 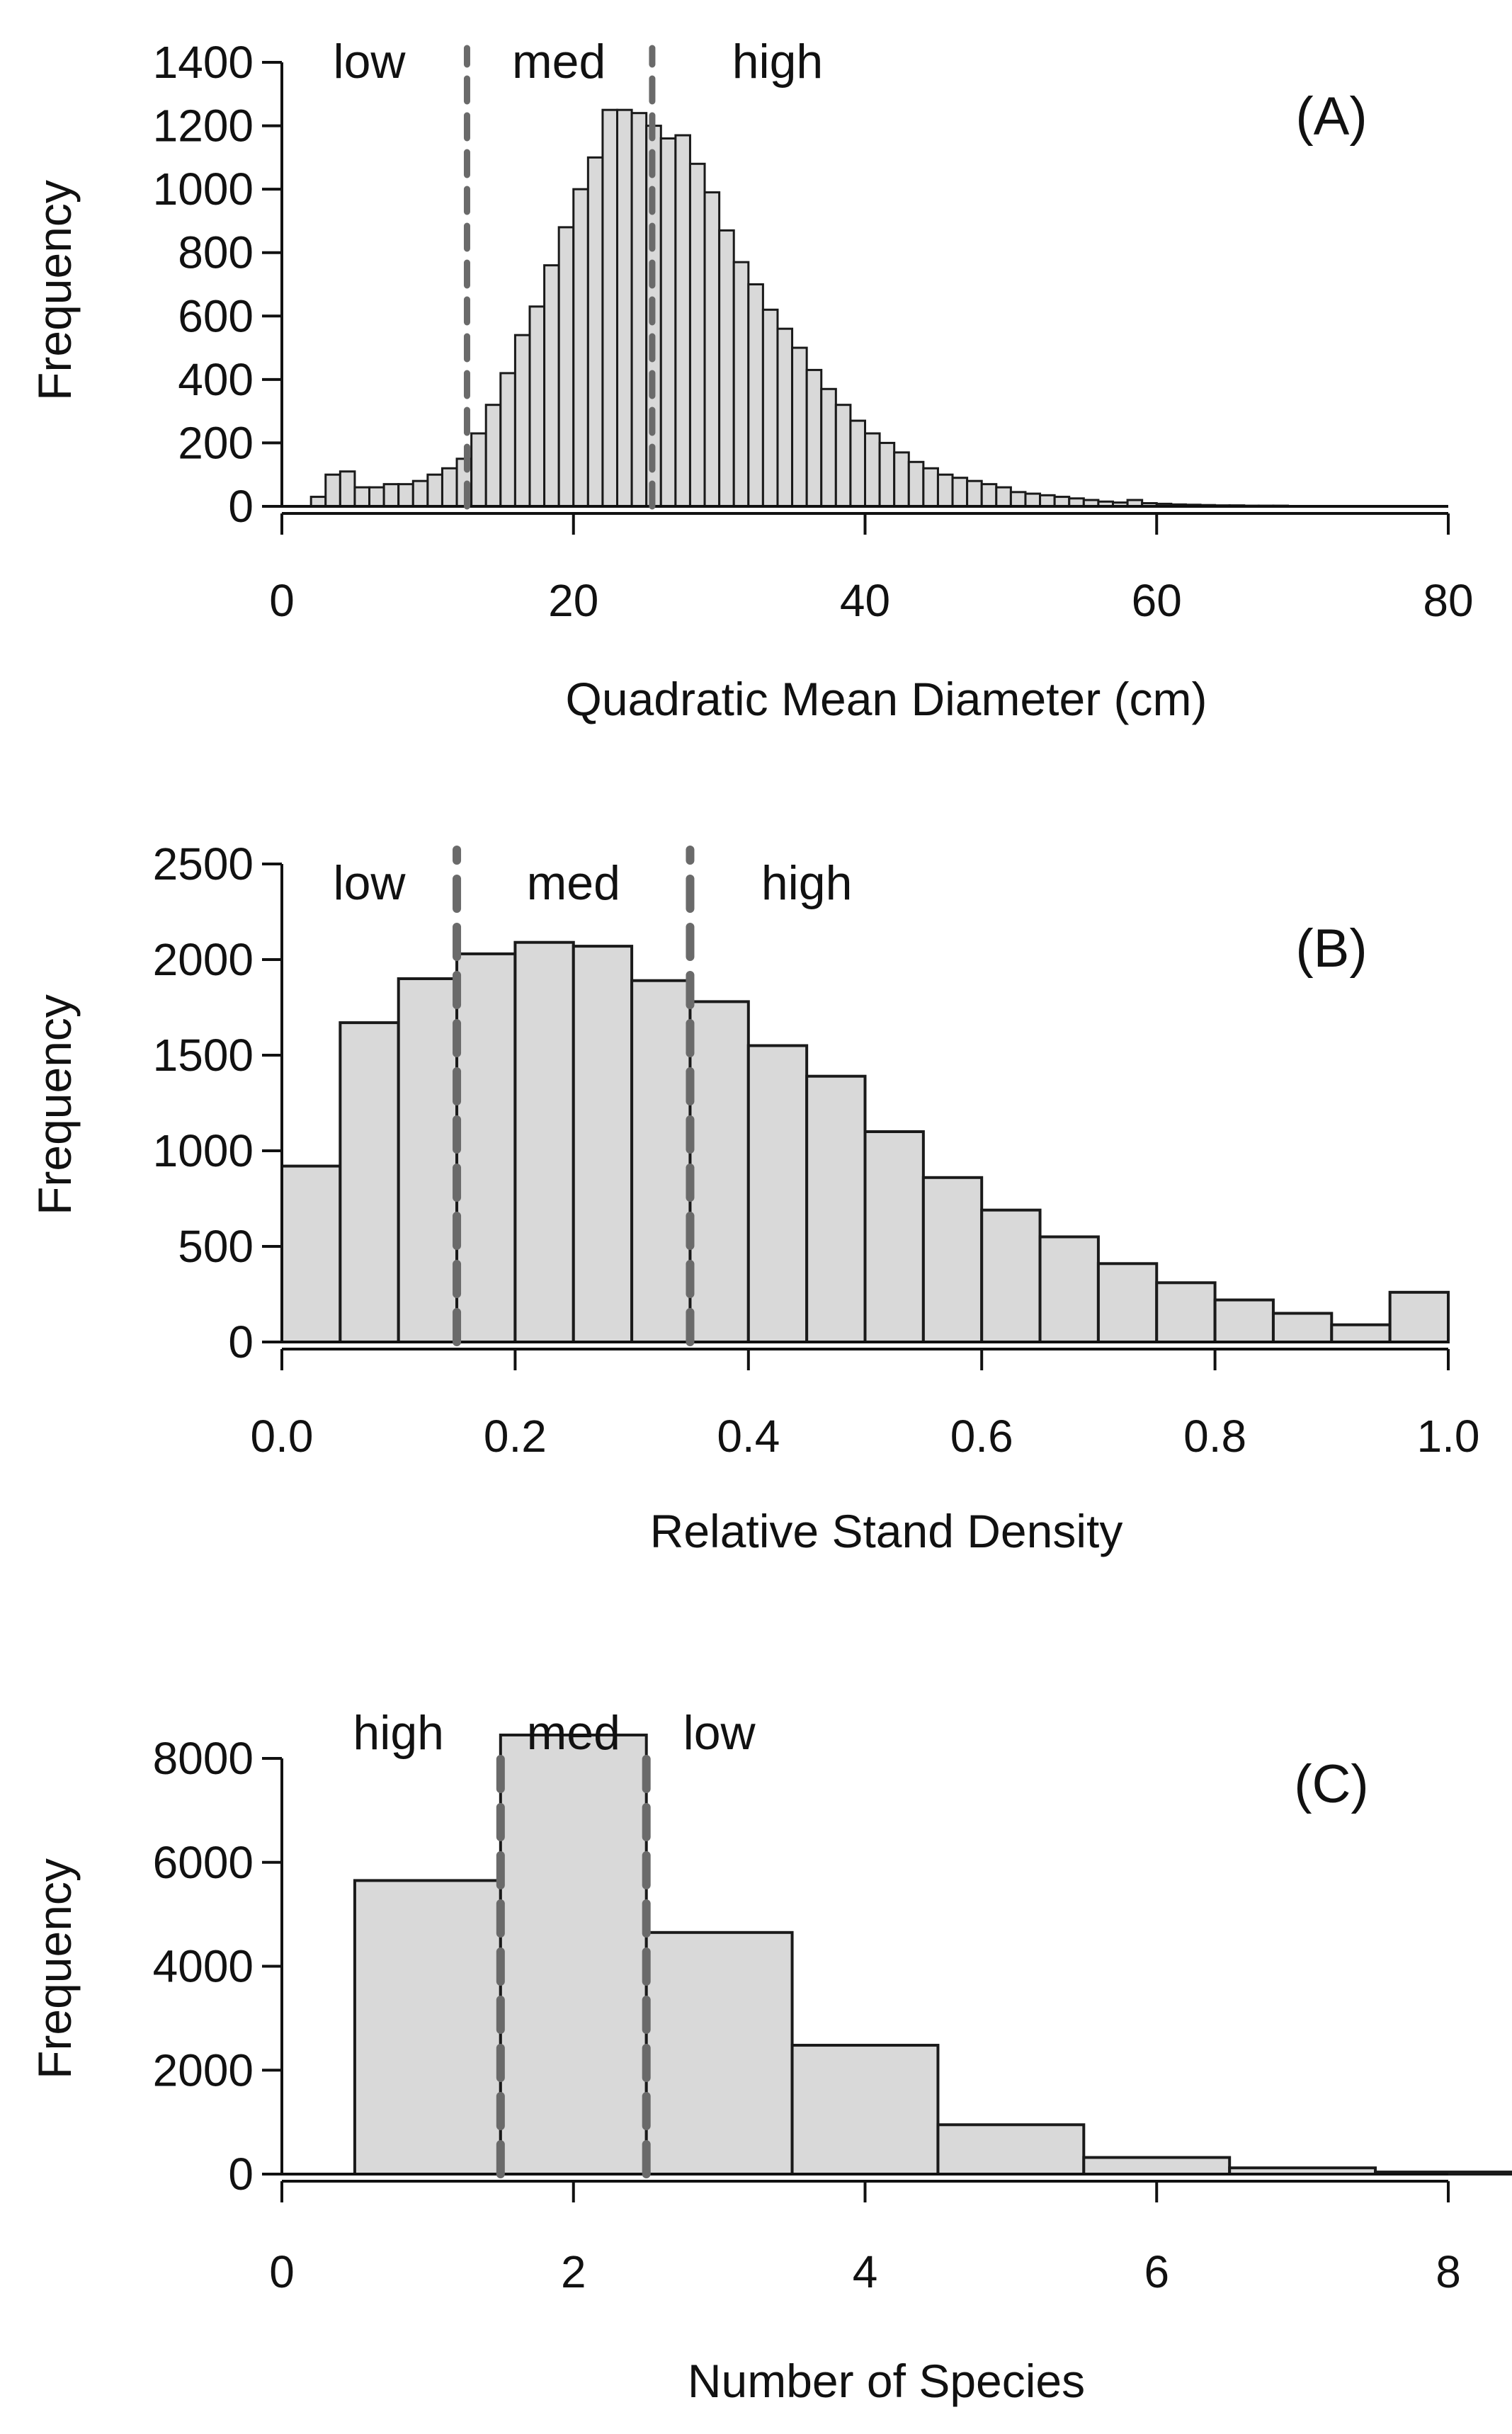 I want to click on x-tick-label: 0.2, so click(x=515, y=1436).